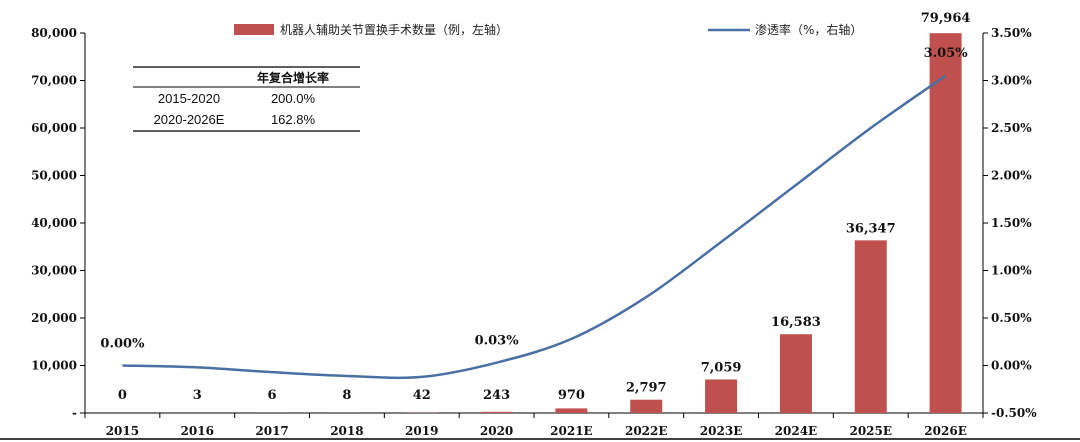 The image size is (1080, 442). What do you see at coordinates (54, 176) in the screenshot?
I see `y-left-tick-label: 50,000` at bounding box center [54, 176].